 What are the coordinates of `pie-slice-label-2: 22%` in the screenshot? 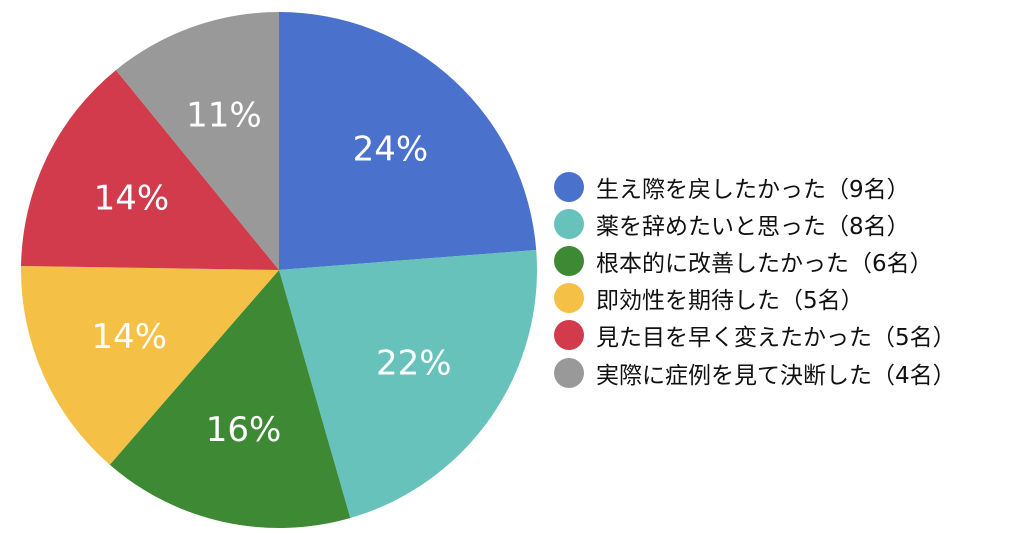 It's located at (414, 363).